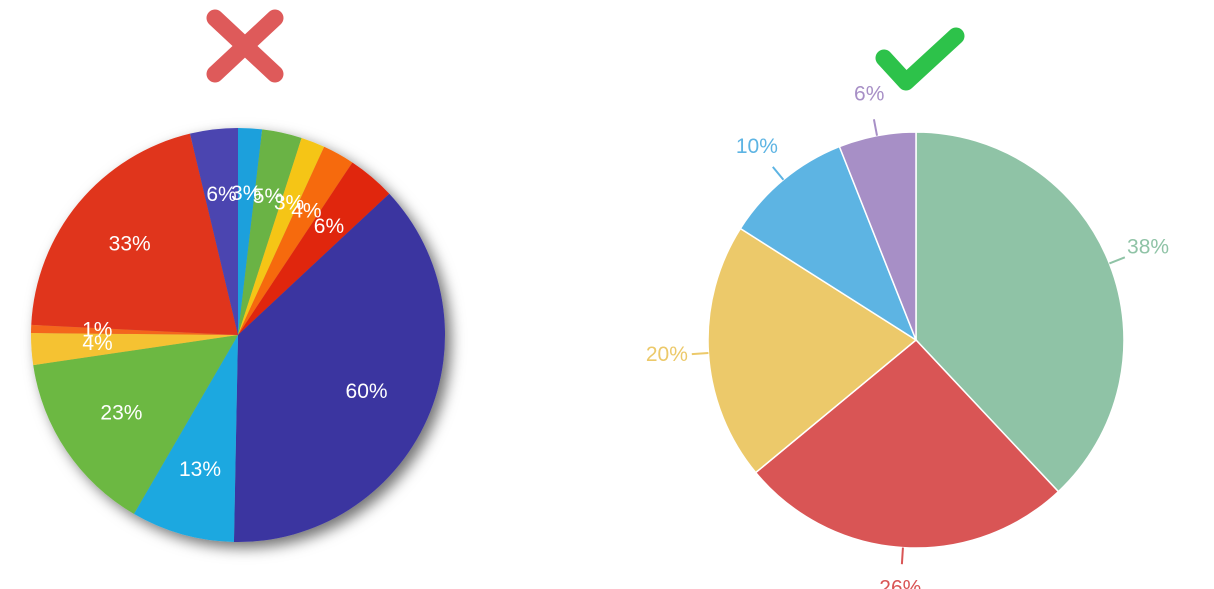 The height and width of the screenshot is (589, 1214). Describe the element at coordinates (130, 244) in the screenshot. I see `slice-label: 33%` at that location.